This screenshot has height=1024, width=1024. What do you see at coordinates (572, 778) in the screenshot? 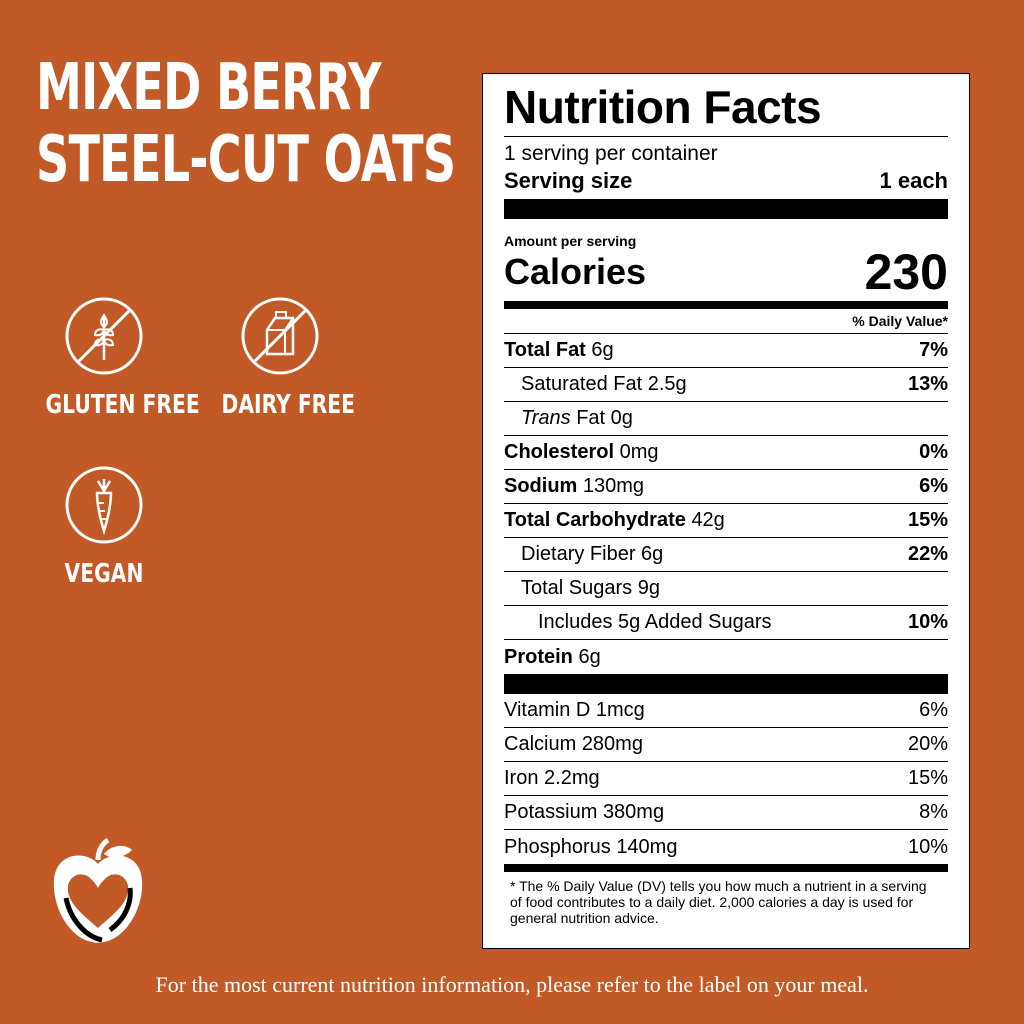
I see `vitamin-amount: 2.2mg` at bounding box center [572, 778].